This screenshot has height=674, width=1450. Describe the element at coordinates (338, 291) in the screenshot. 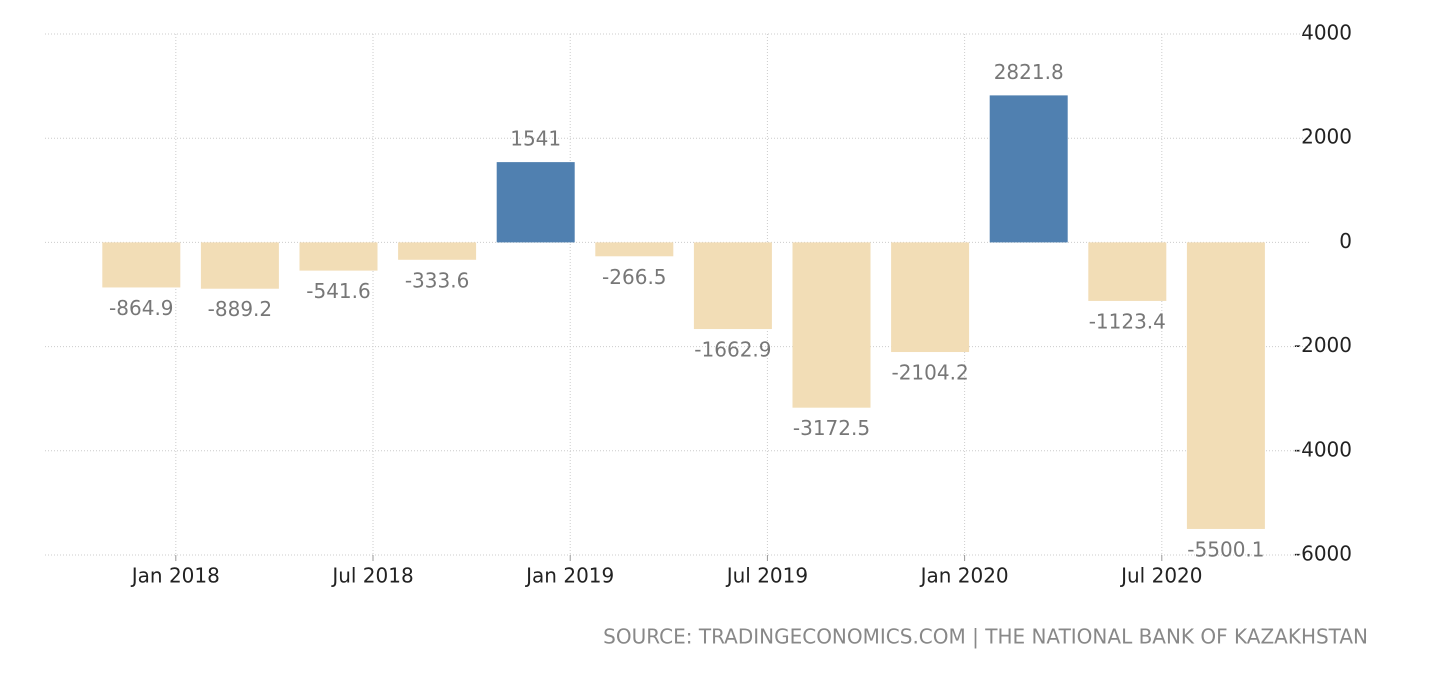

I see `value-label: -541.6` at that location.